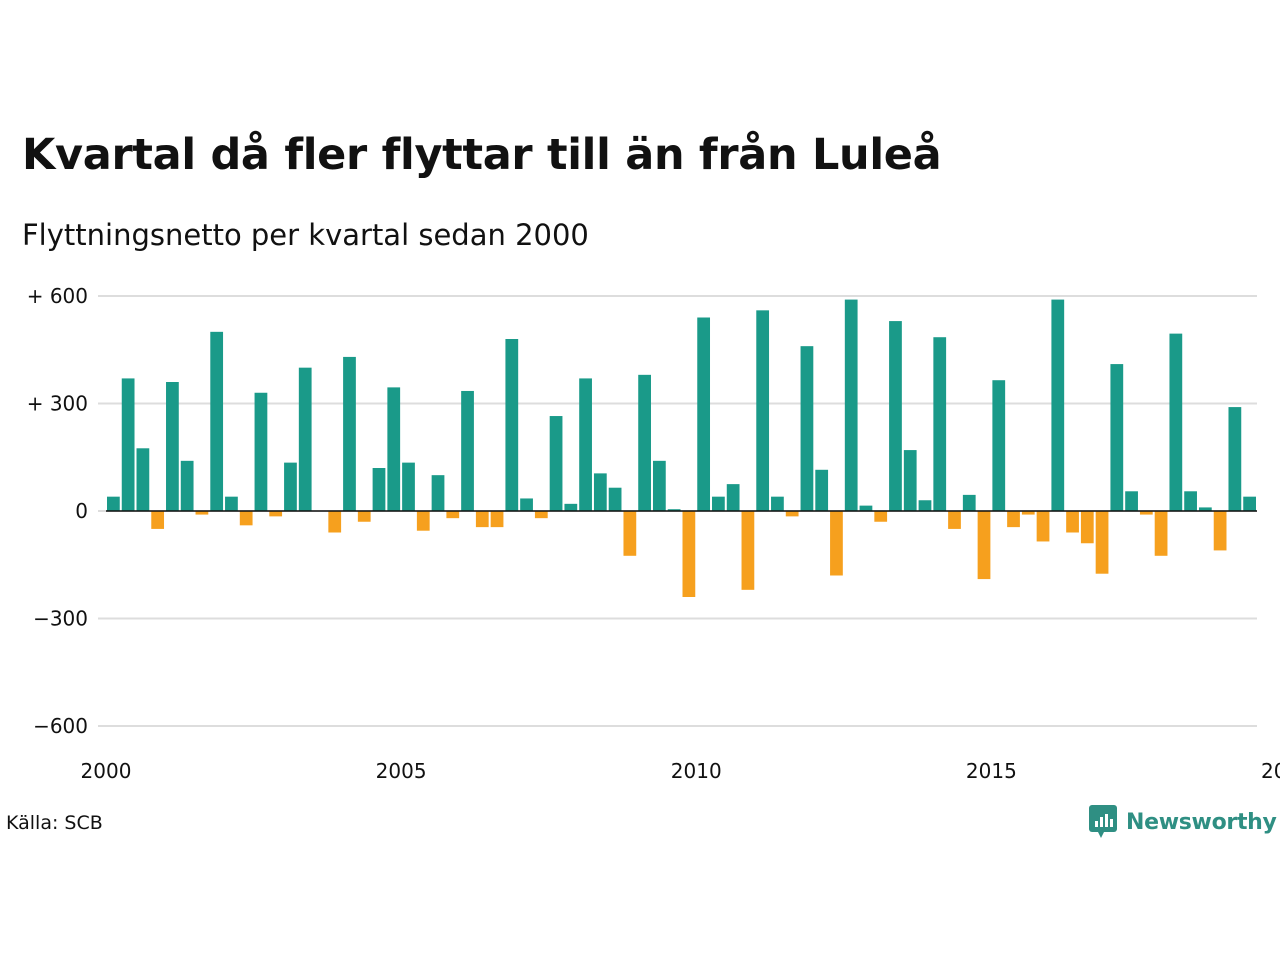 This screenshot has height=960, width=1280. Describe the element at coordinates (696, 771) in the screenshot. I see `x-tick-label: 2010` at that location.